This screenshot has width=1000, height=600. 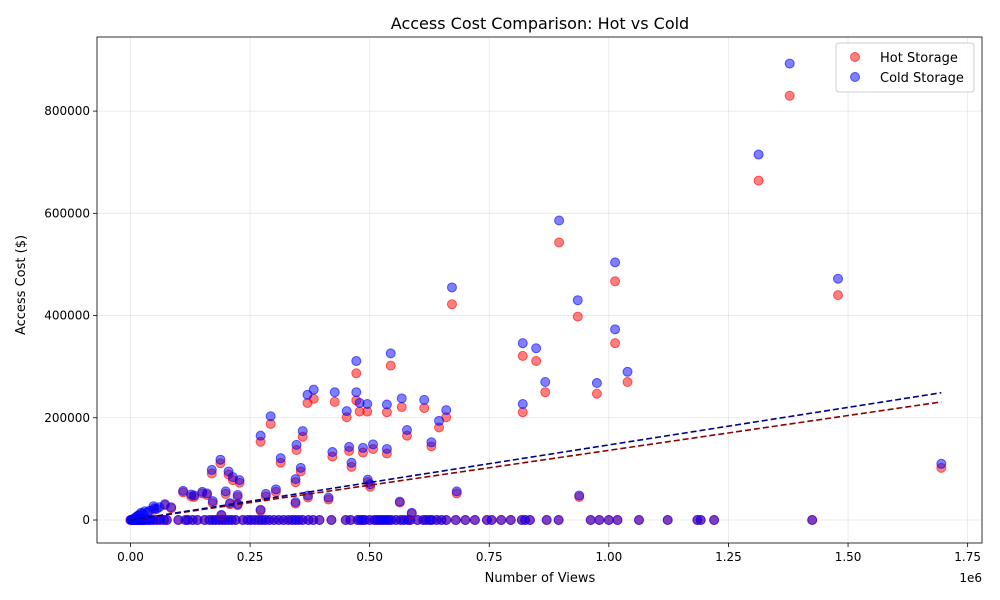 What do you see at coordinates (86, 520) in the screenshot?
I see `y-tick-label: 0` at bounding box center [86, 520].